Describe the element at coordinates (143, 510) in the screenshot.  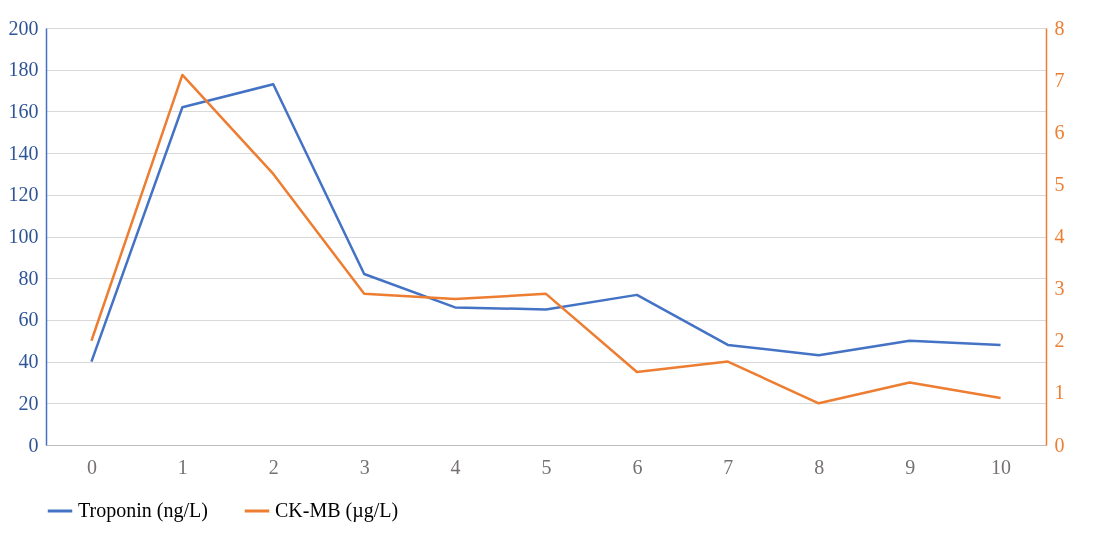
I see `legend-label: Troponin (ng/L)` at that location.